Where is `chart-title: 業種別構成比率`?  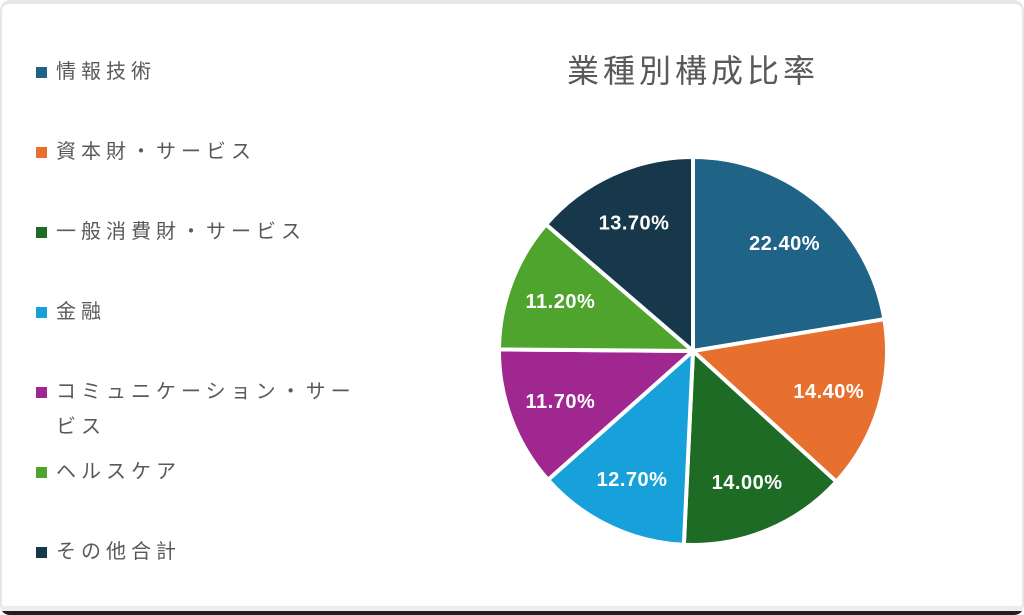 chart-title: 業種別構成比率 is located at coordinates (692, 71).